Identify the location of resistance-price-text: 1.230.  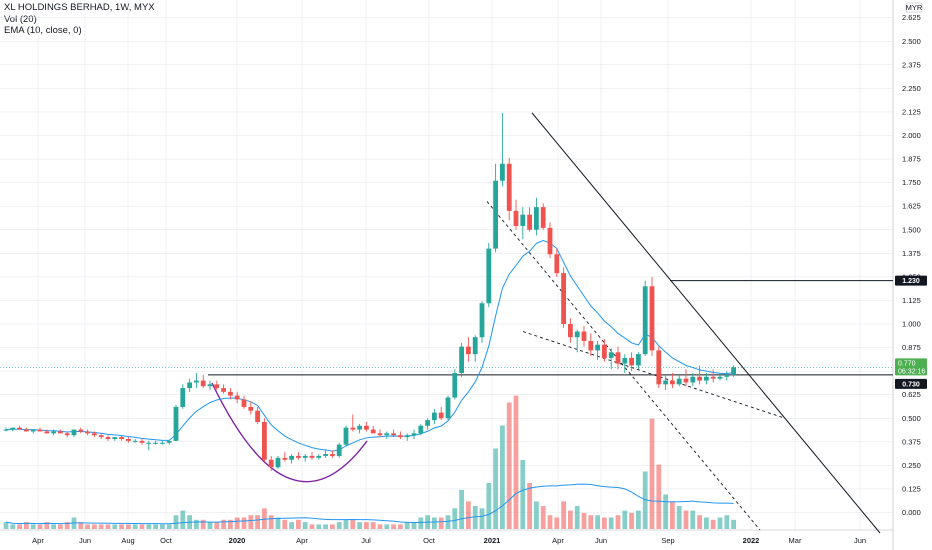
(911, 281).